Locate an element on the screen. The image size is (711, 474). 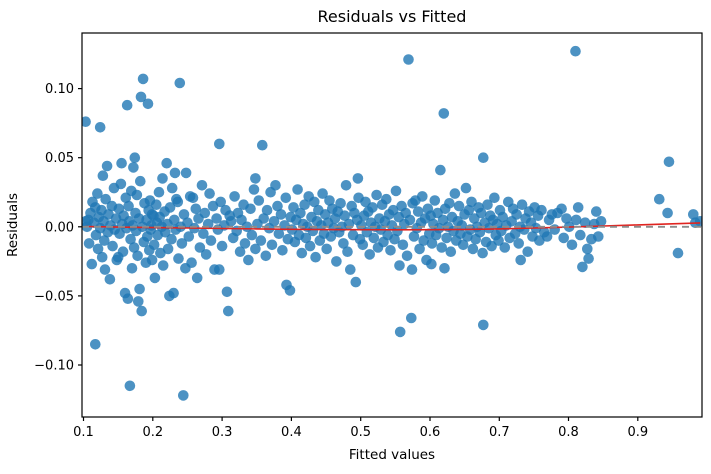
y-tick-label: −0.05 is located at coordinates (54, 296).